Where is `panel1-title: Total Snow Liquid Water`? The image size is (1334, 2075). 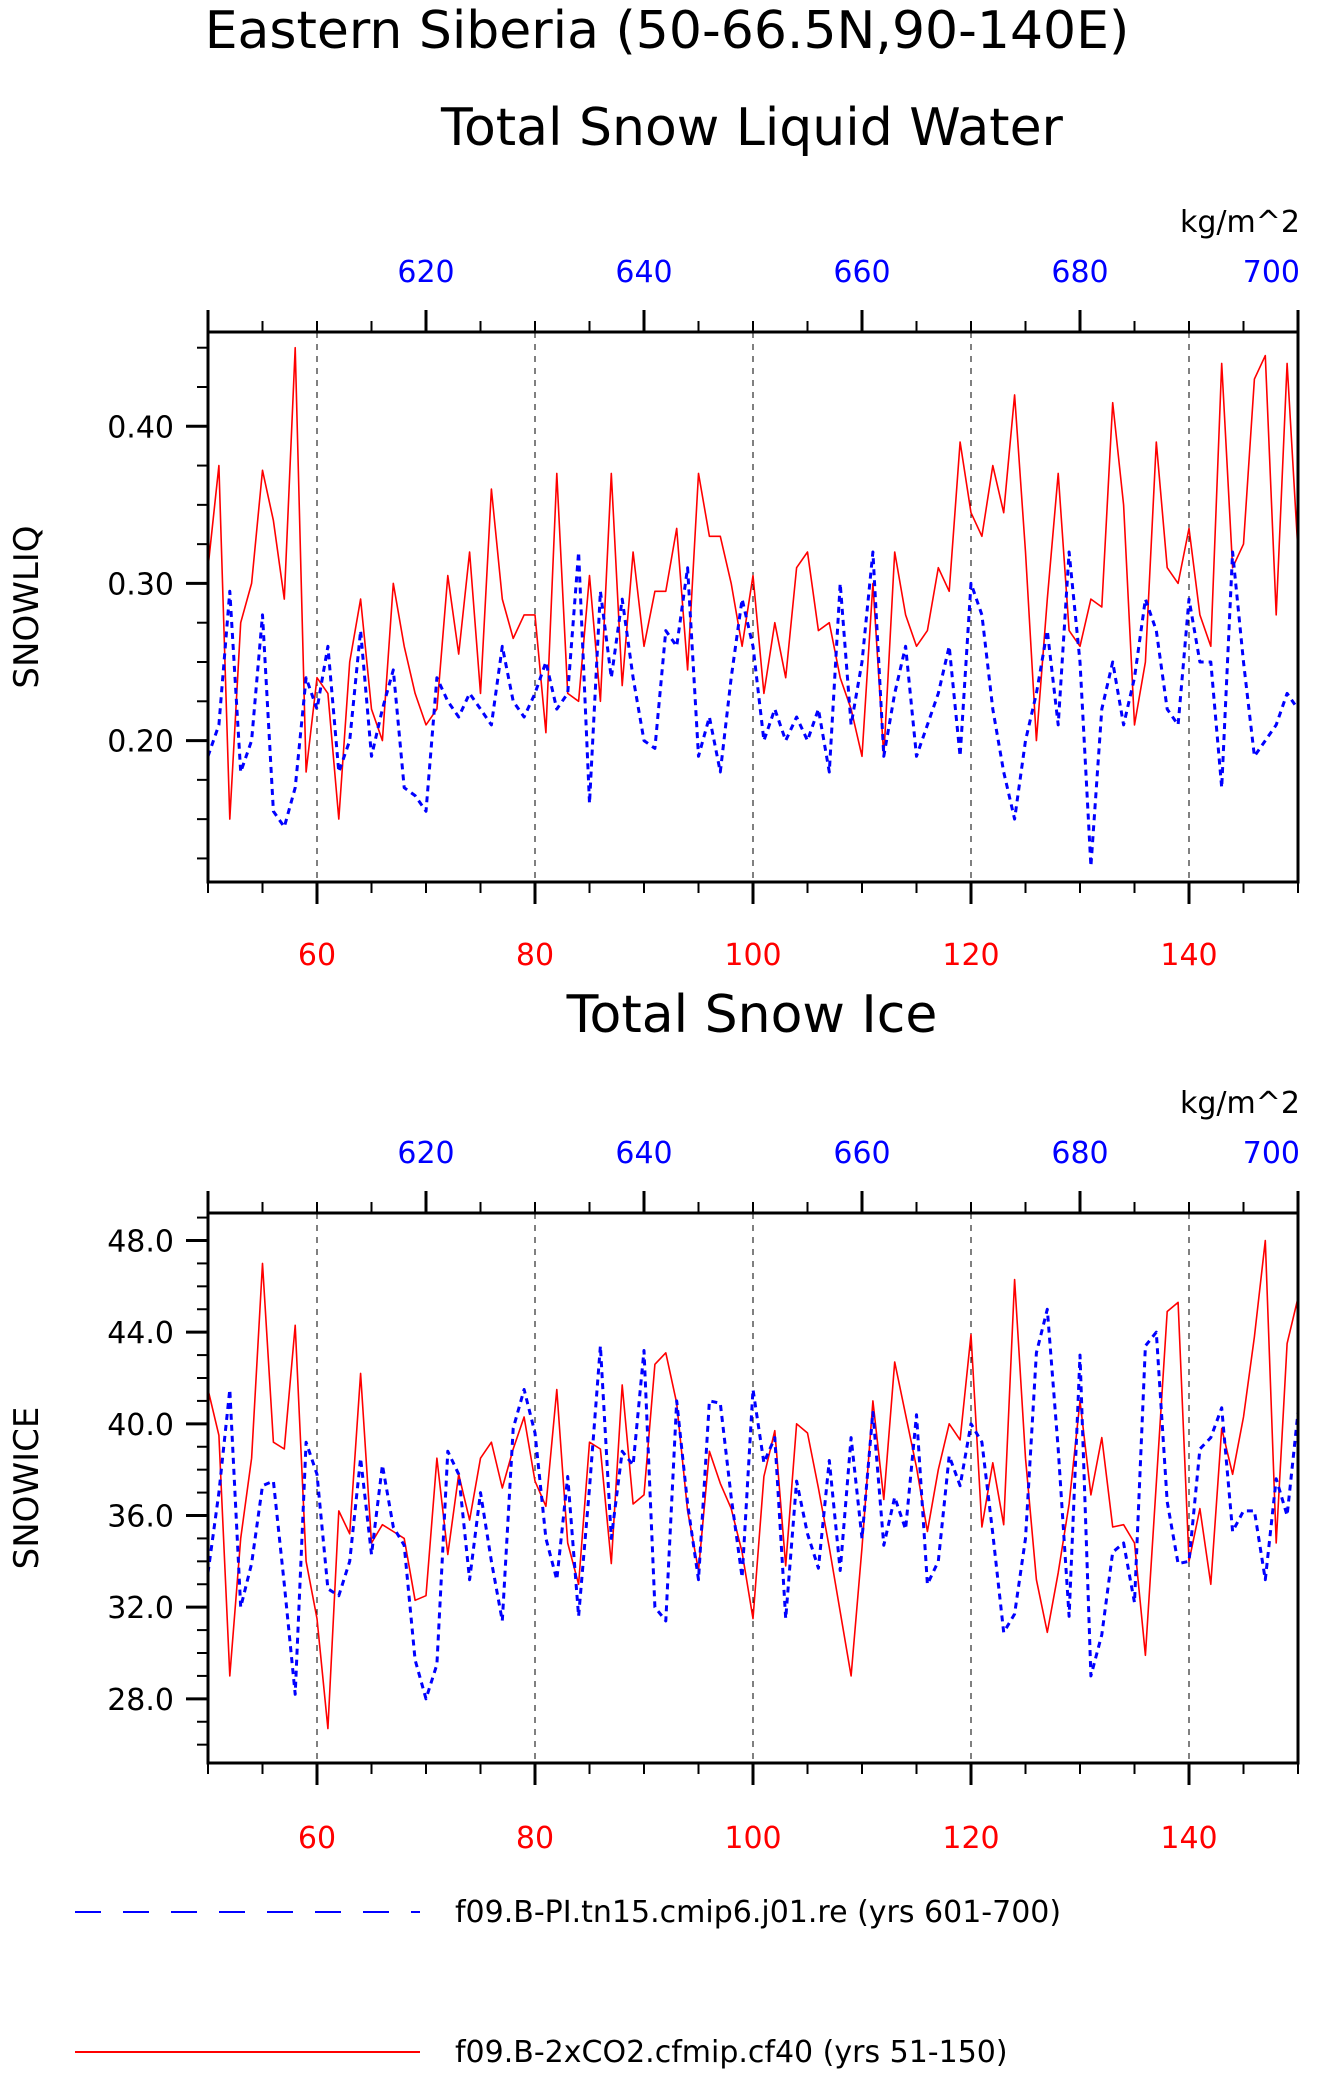 panel1-title: Total Snow Liquid Water is located at coordinates (752, 128).